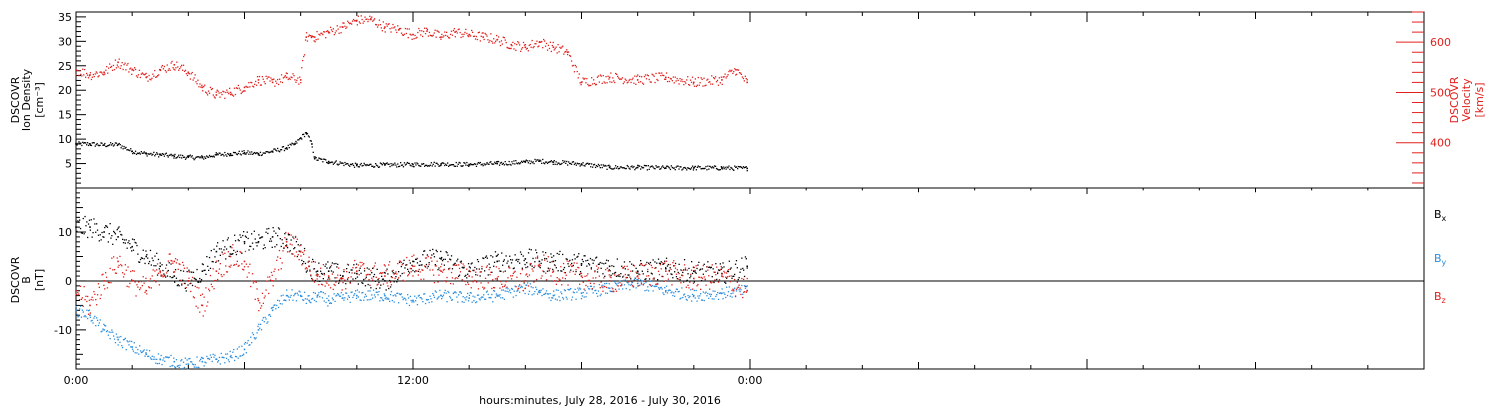 Image resolution: width=1500 pixels, height=414 pixels. I want to click on top-right-ylabel-line-3: [km/s], so click(1479, 99).